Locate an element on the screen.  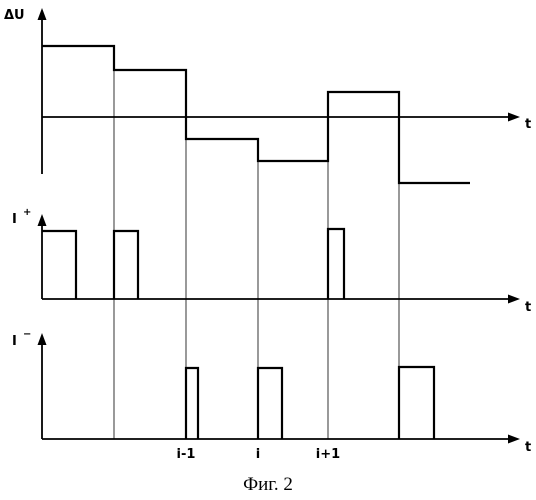
x-tick-label: i+1 is located at coordinates (328, 454).